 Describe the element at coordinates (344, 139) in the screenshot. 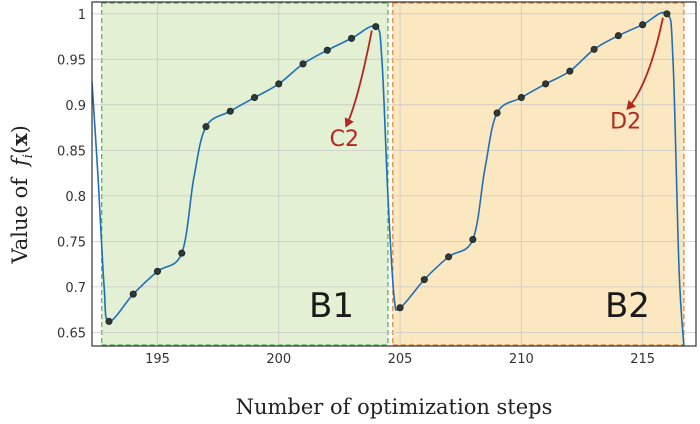

I see `annotation-label-c2: C2` at that location.